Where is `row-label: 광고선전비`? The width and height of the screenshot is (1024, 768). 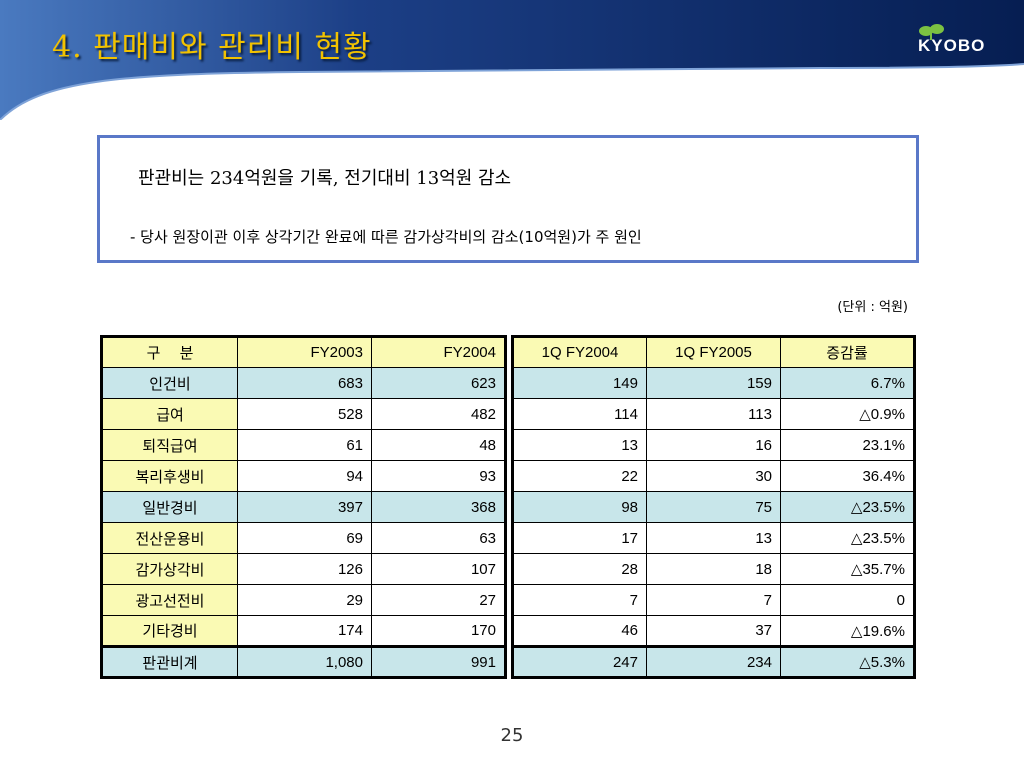 row-label: 광고선전비 is located at coordinates (169, 600).